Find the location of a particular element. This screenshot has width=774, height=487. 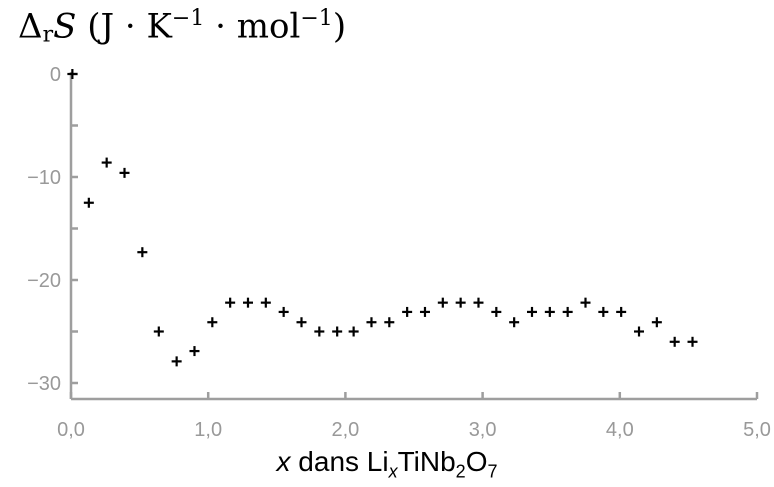

x-label-x: x is located at coordinates (283, 461).